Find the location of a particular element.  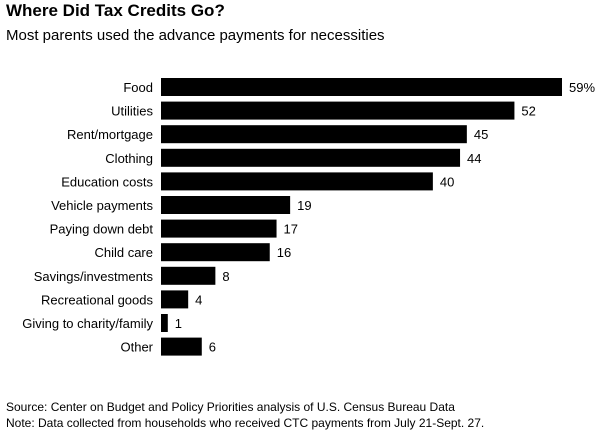

value-label: 19 is located at coordinates (304, 205).